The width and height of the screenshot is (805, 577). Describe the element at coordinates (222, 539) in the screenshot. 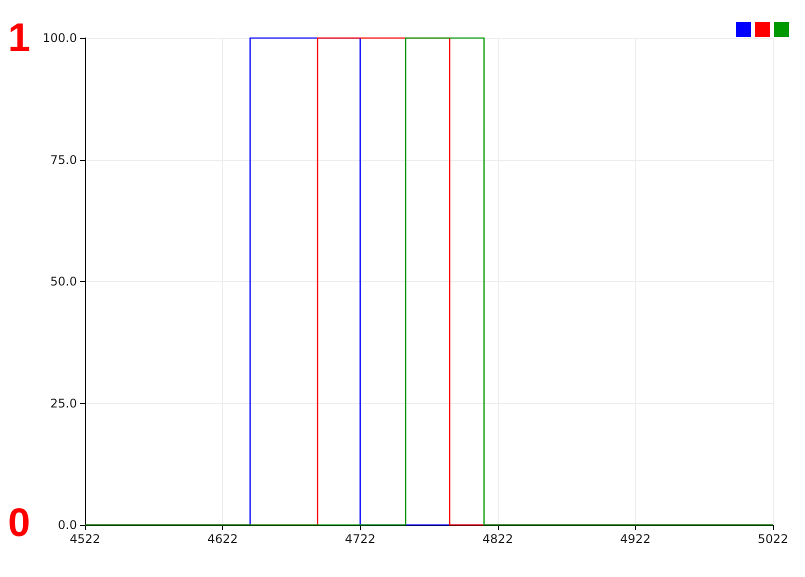

I see `x-tick-label: 4622` at that location.